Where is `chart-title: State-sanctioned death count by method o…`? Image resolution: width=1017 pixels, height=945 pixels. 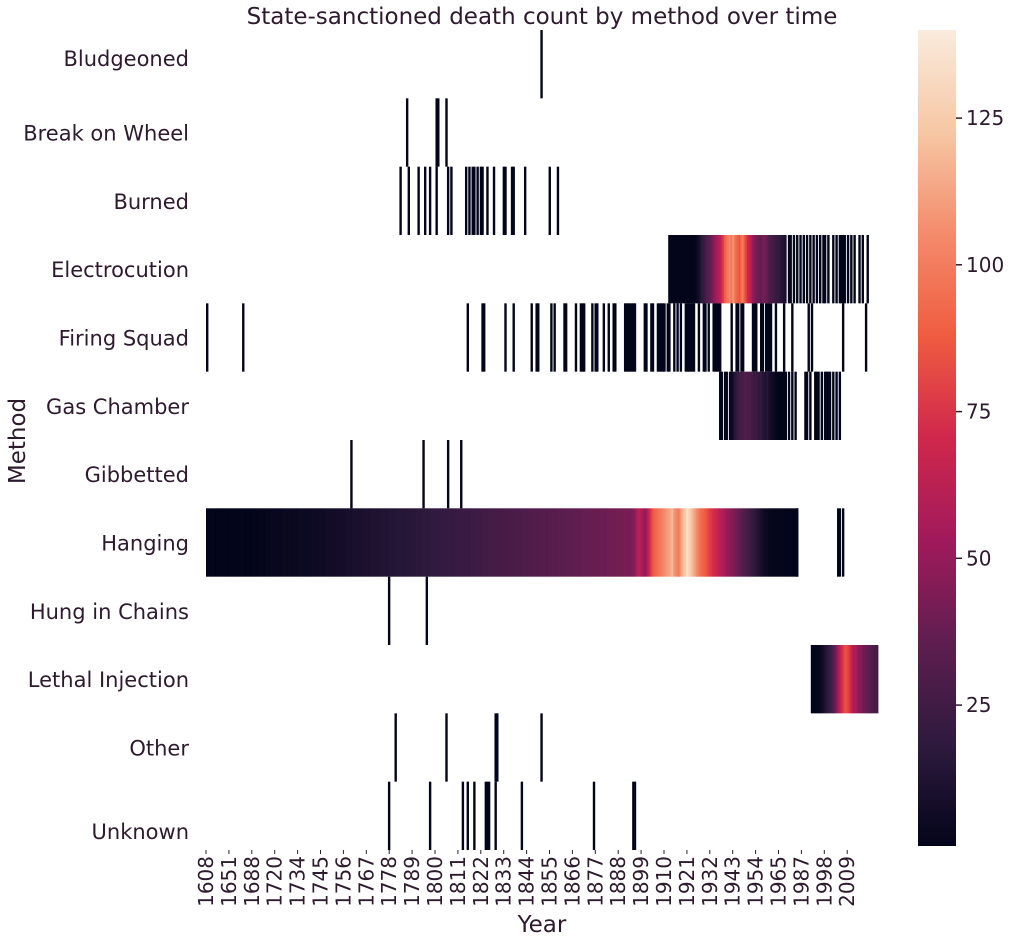
chart-title: State-sanctioned death count by method o… is located at coordinates (542, 17).